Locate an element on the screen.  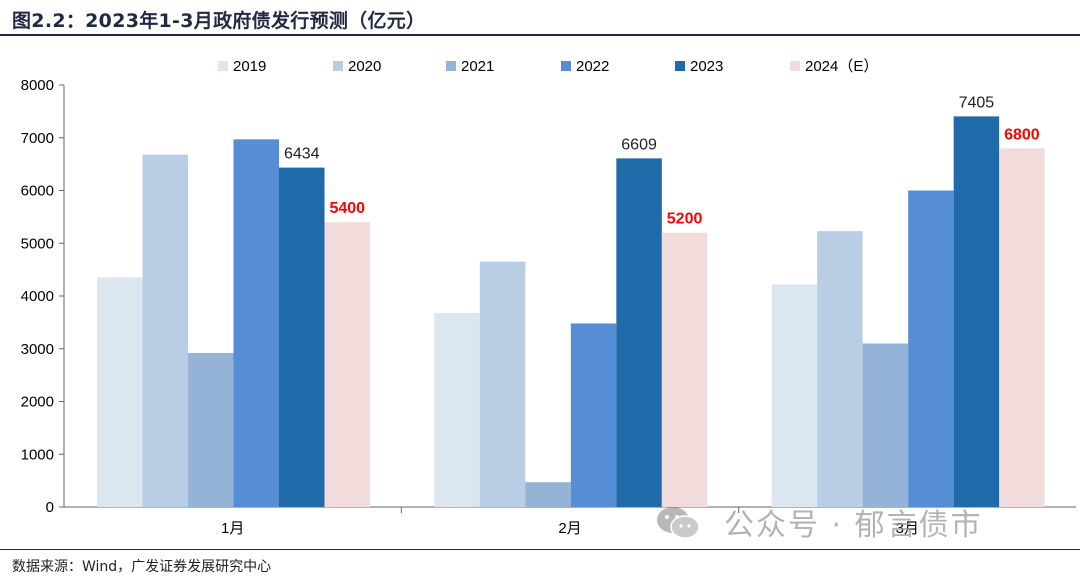
legend-label: 2023 is located at coordinates (706, 66).